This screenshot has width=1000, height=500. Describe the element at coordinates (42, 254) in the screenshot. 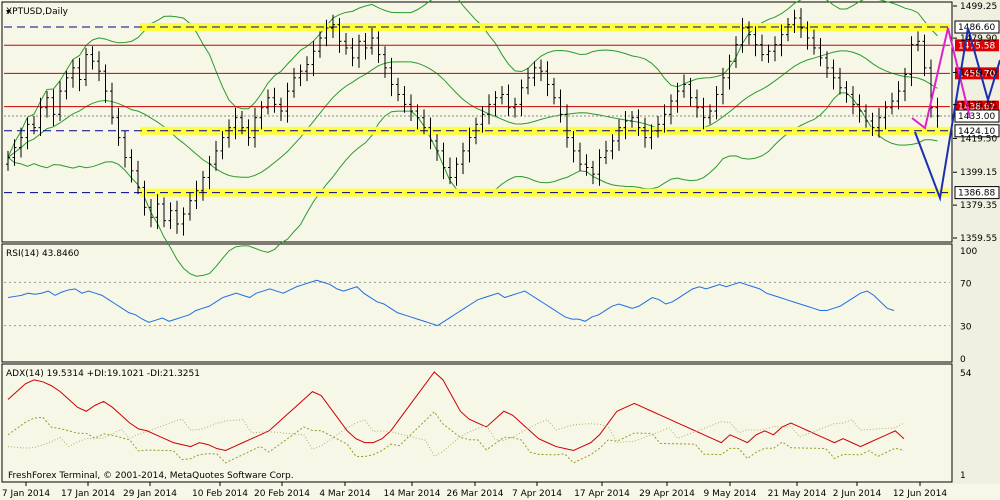

I see `rsi-pane-title: RSI(14) 43.8460` at that location.